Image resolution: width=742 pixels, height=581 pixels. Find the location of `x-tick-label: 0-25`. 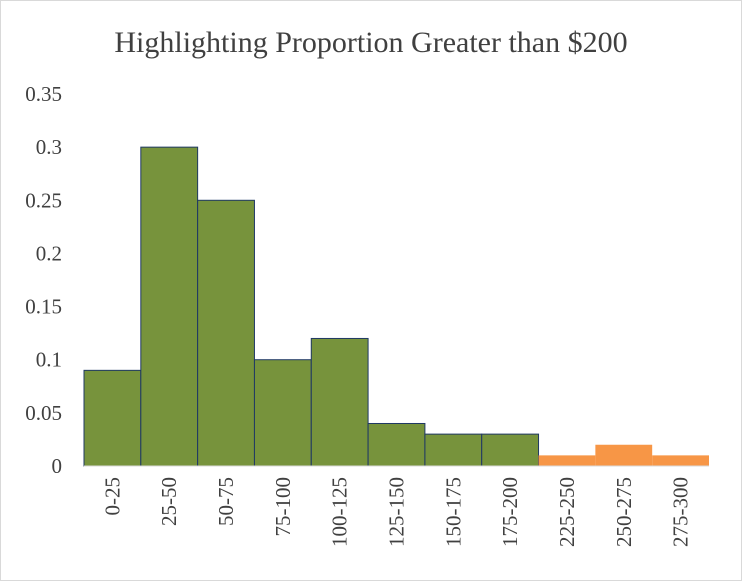

x-tick-label: 0-25 is located at coordinates (112, 496).